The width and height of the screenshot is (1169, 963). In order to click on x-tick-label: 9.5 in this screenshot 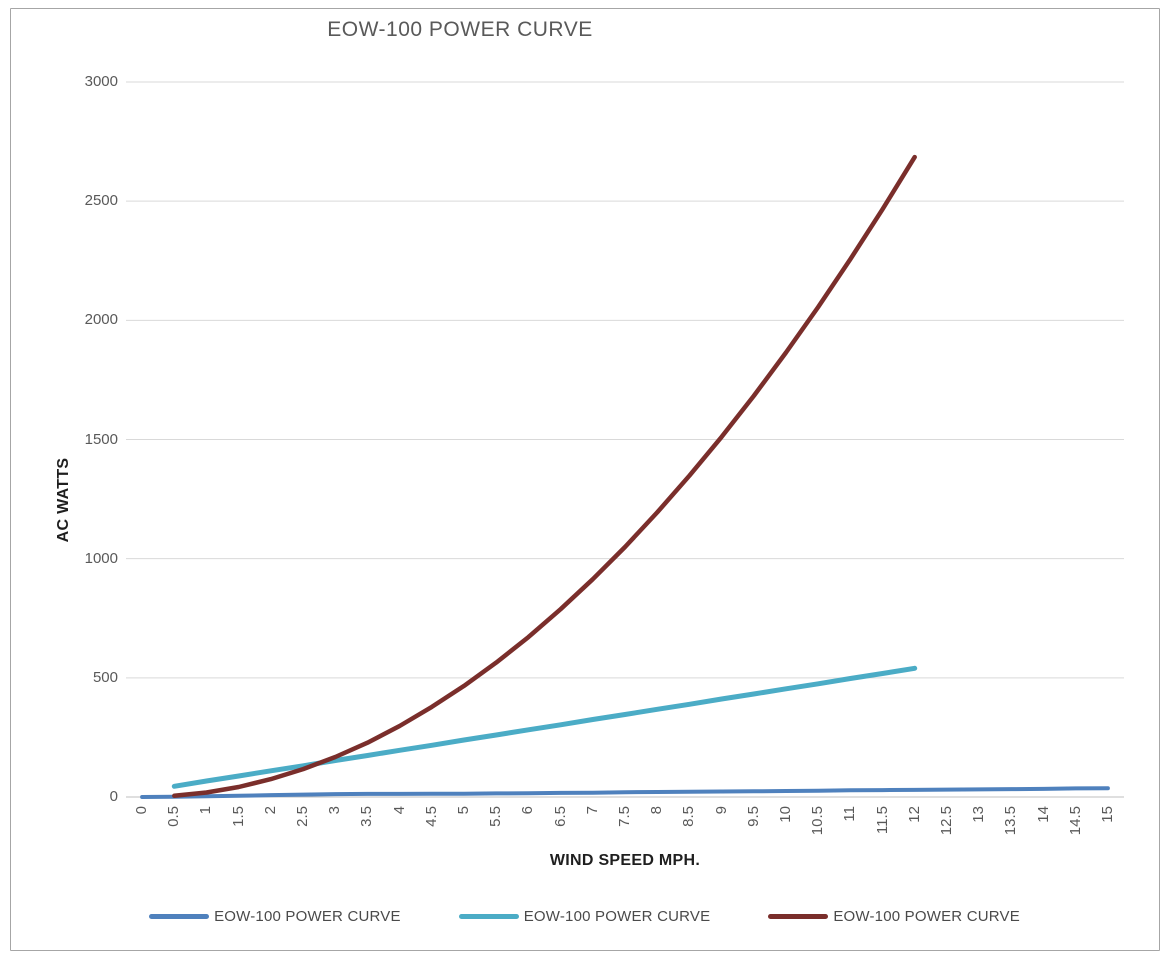, I will do `click(753, 816)`.